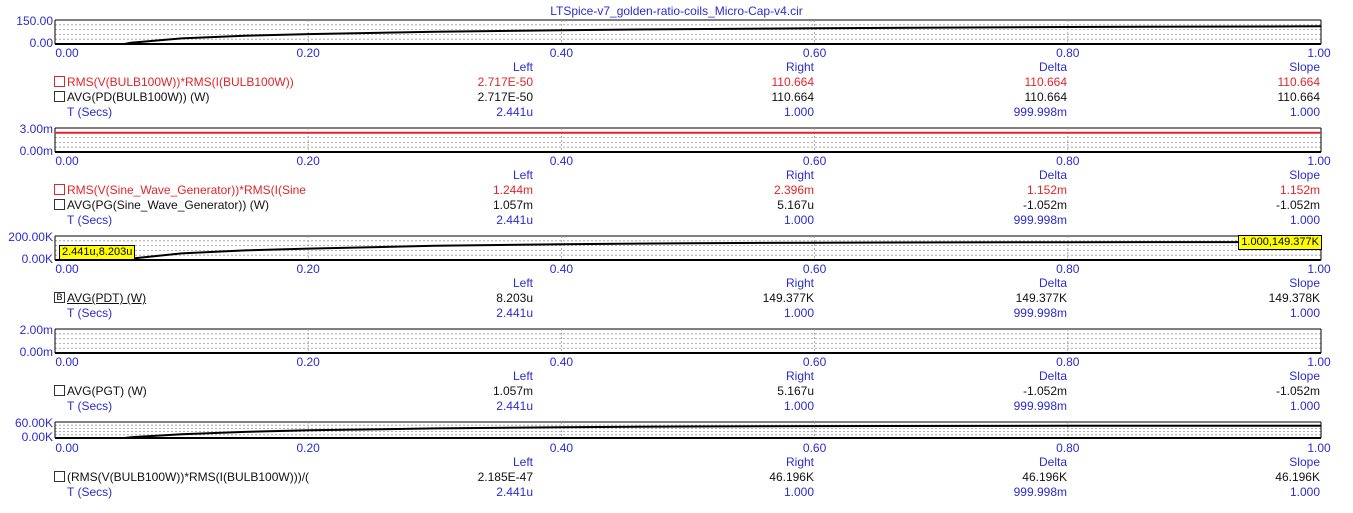 The width and height of the screenshot is (1353, 513). What do you see at coordinates (37, 437) in the screenshot?
I see `y-tick-label: 0.00K` at bounding box center [37, 437].